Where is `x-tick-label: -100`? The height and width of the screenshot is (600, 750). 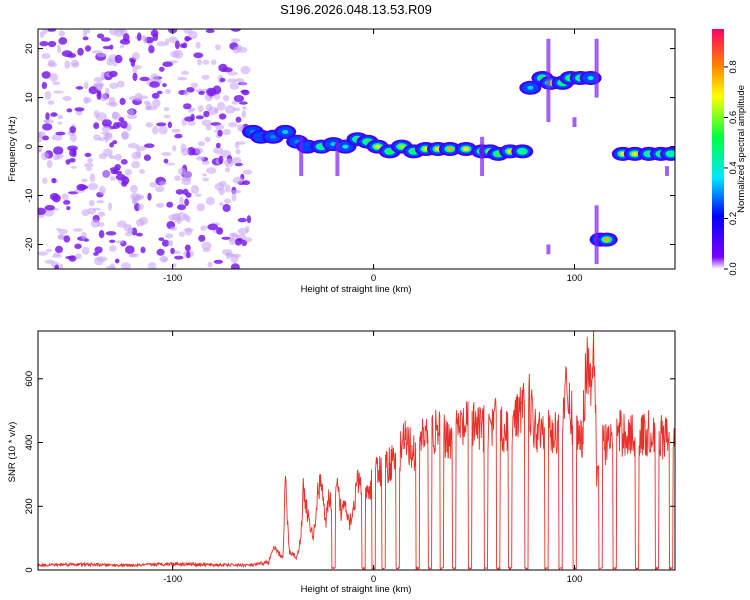
x-tick-label: -100 is located at coordinates (172, 579).